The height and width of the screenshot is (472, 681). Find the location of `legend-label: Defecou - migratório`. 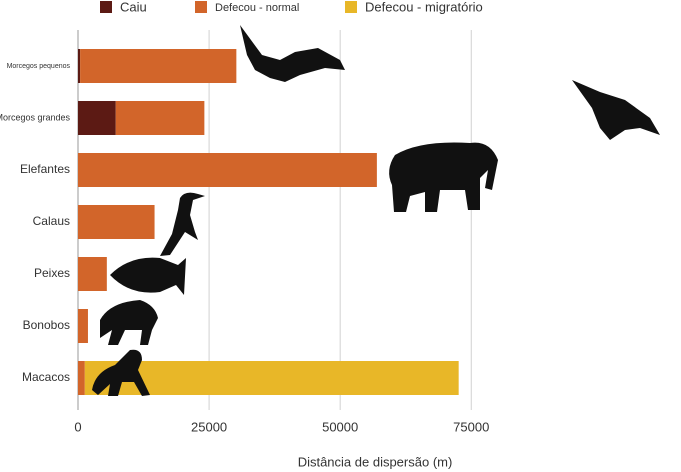

legend-label: Defecou - migratório is located at coordinates (424, 7).